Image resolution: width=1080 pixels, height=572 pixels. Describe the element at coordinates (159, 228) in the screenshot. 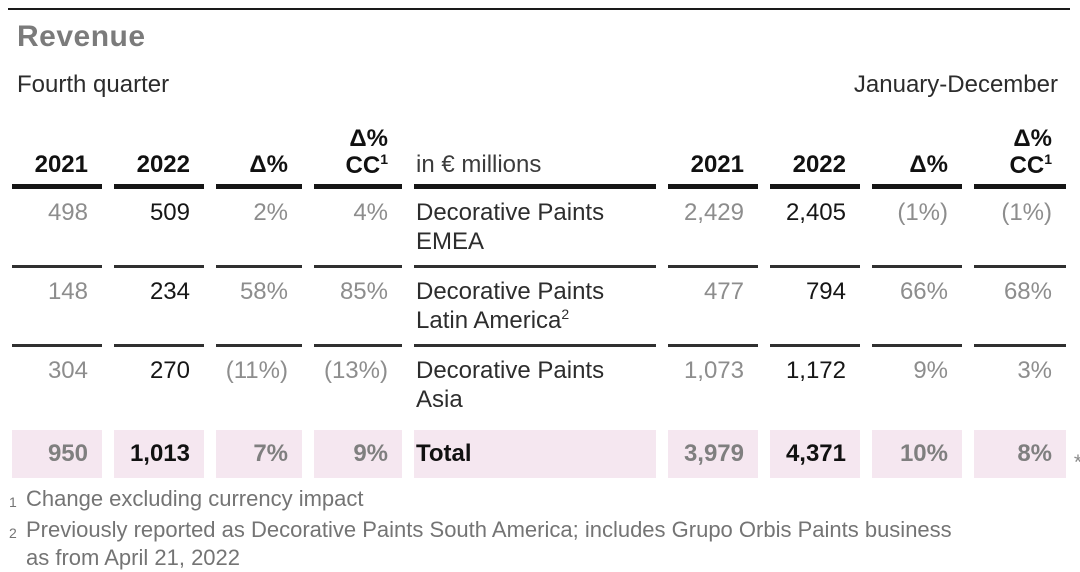

I see `q4-2022-value: 509` at that location.